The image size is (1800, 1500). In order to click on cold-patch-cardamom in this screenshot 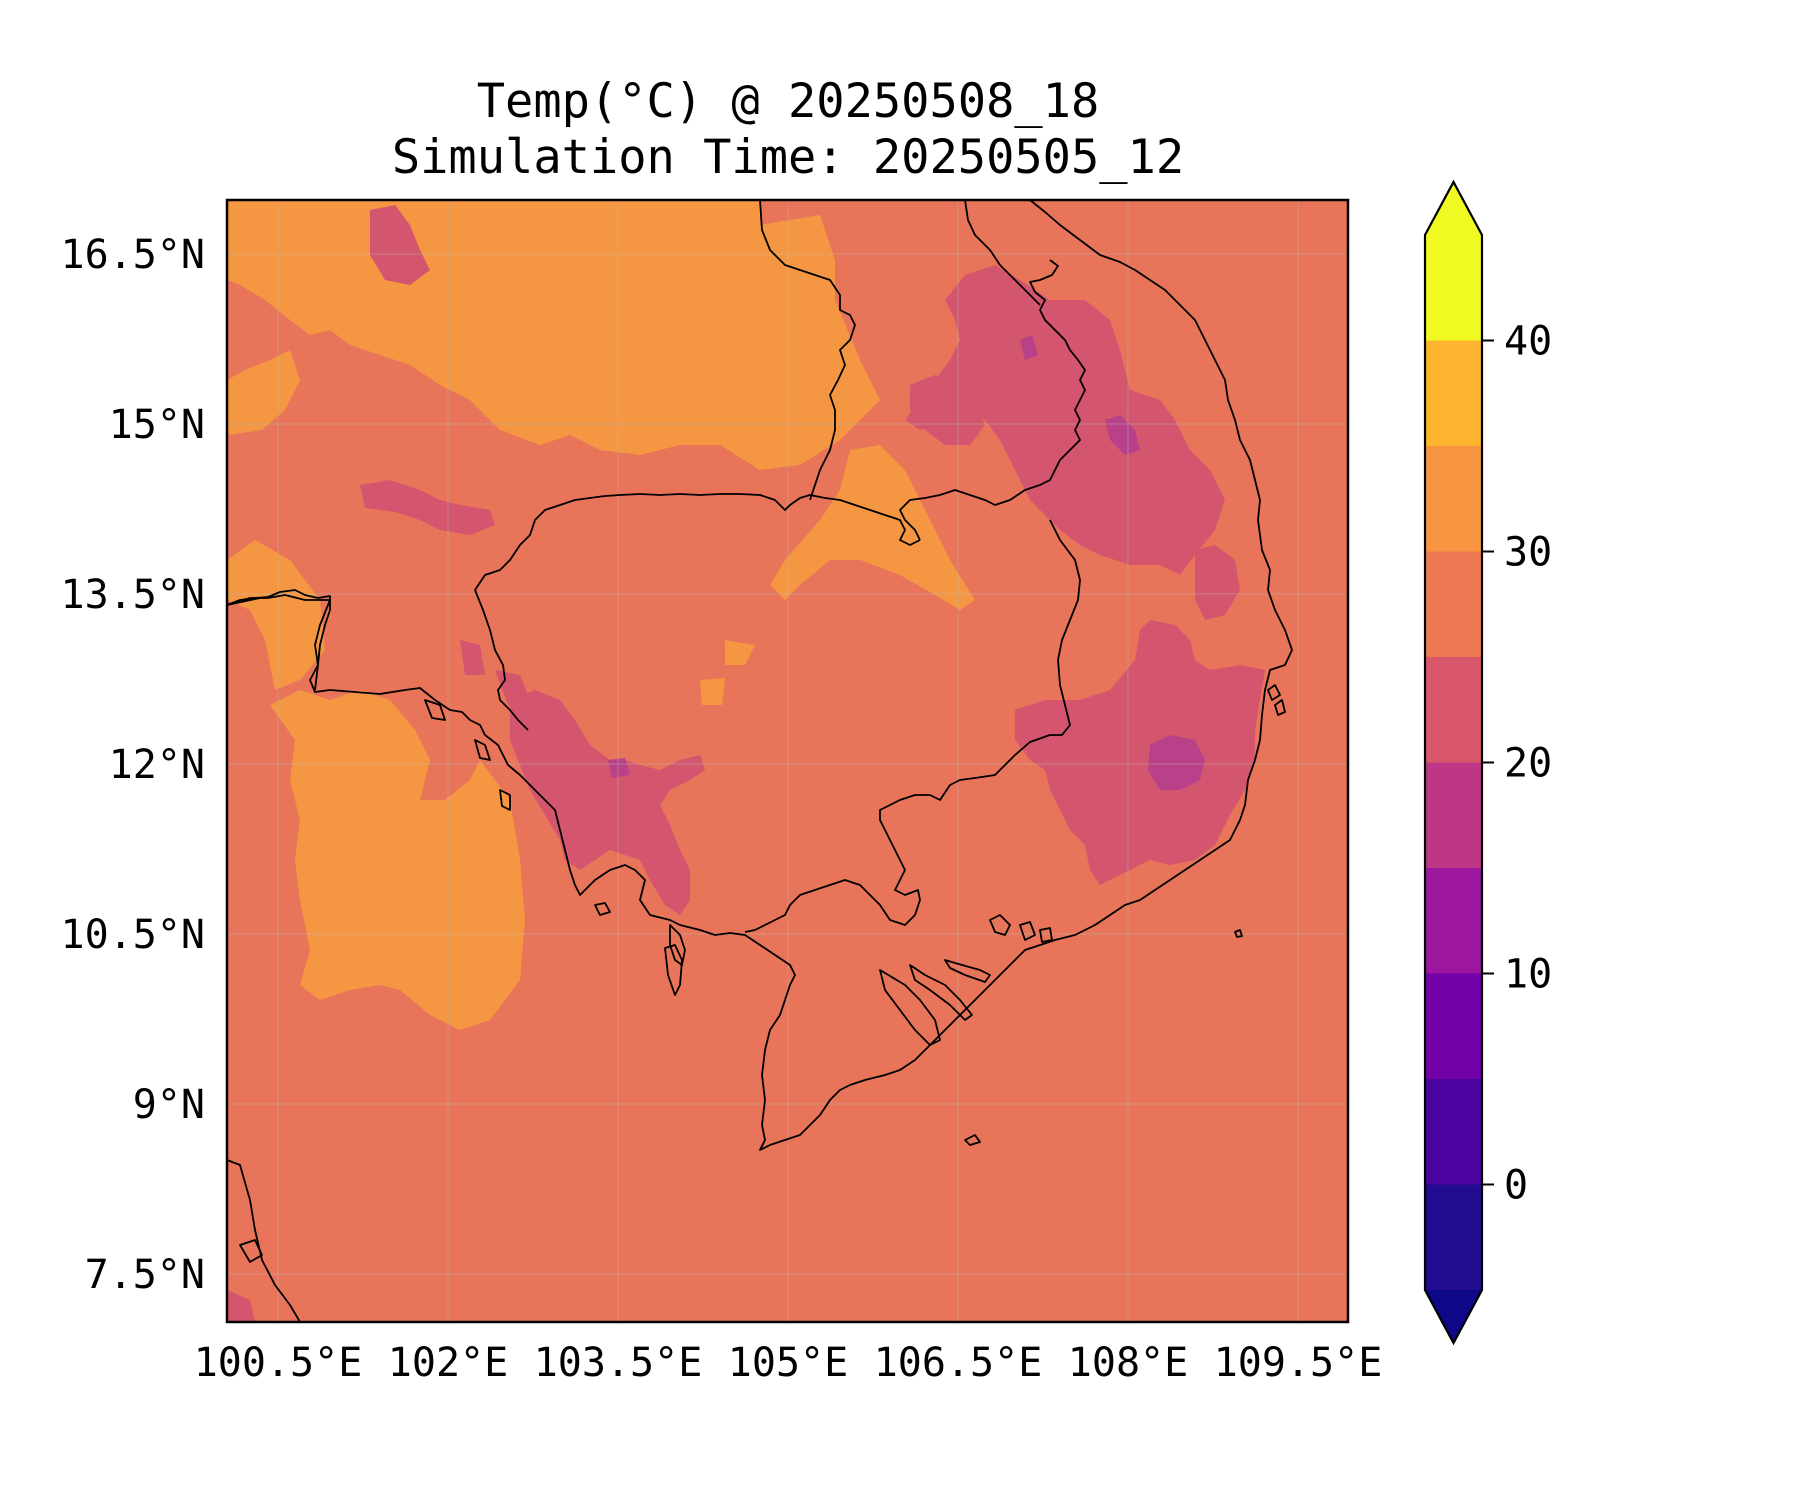, I will do `click(619, 768)`.